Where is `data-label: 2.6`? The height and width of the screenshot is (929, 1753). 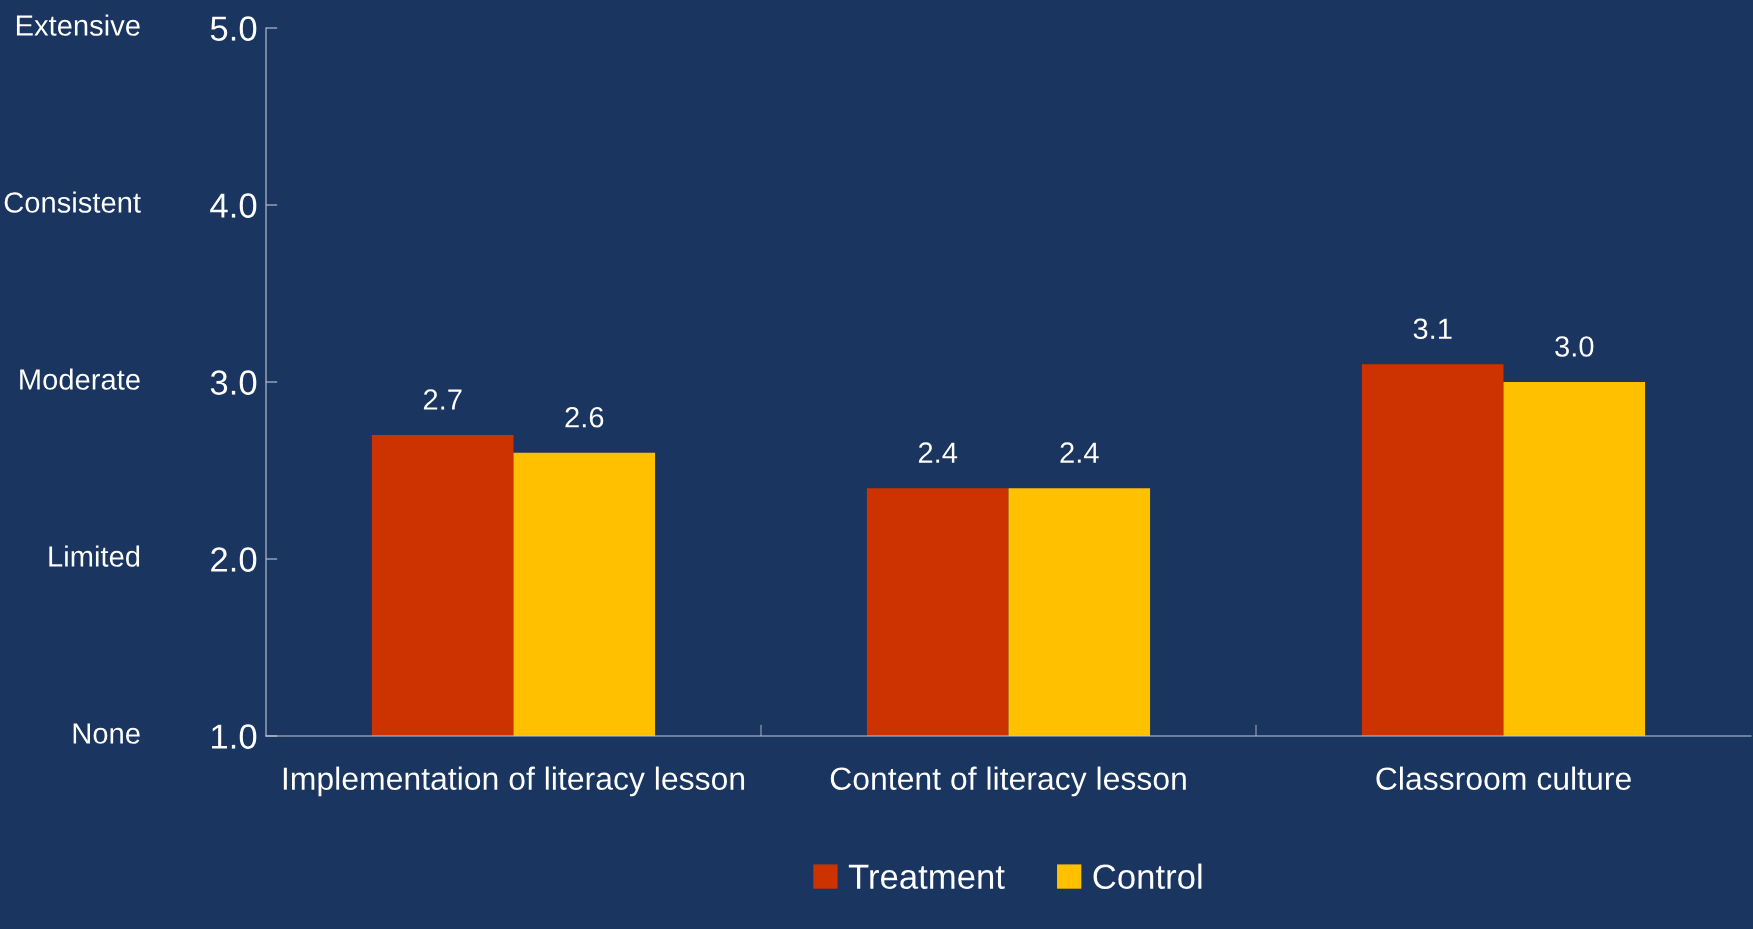 data-label: 2.6 is located at coordinates (584, 417).